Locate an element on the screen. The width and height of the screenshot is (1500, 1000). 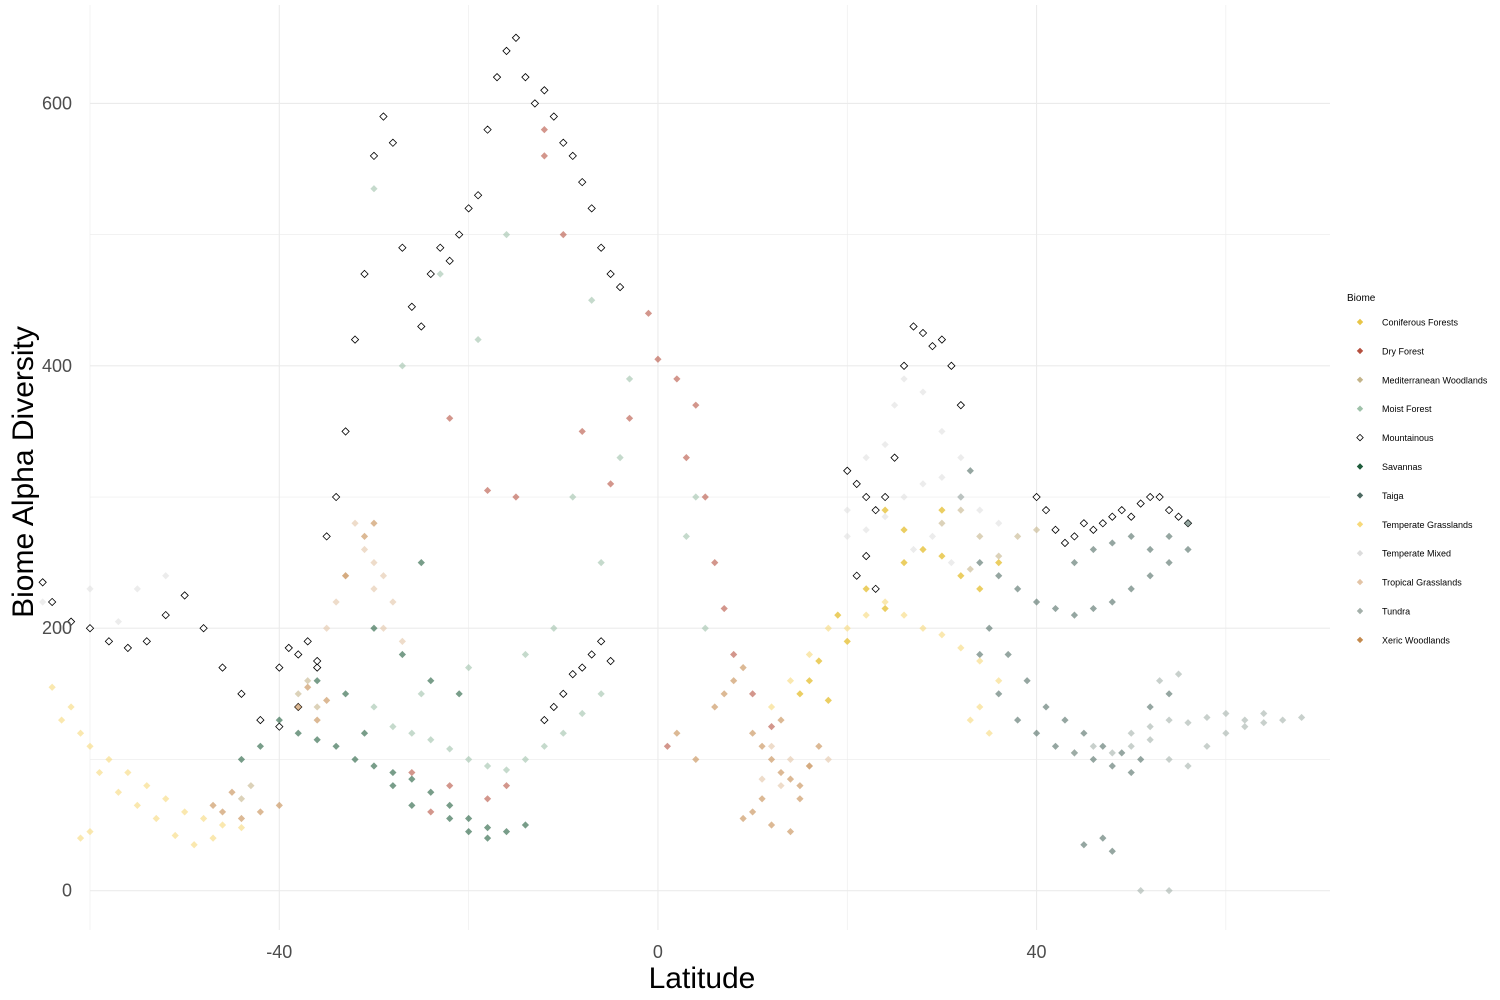
x-tick-label: 0 is located at coordinates (658, 952).